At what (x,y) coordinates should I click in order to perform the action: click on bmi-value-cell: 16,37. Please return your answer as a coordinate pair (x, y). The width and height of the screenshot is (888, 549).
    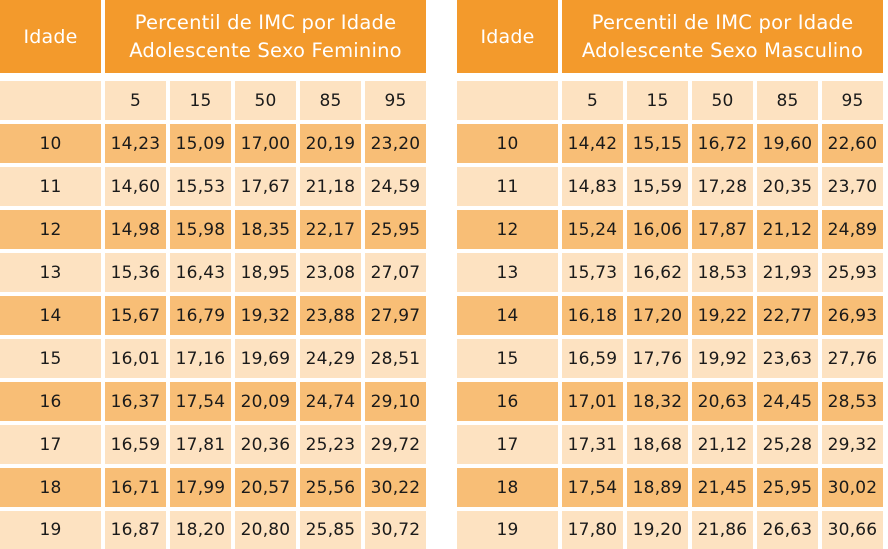
    Looking at the image, I should click on (135, 401).